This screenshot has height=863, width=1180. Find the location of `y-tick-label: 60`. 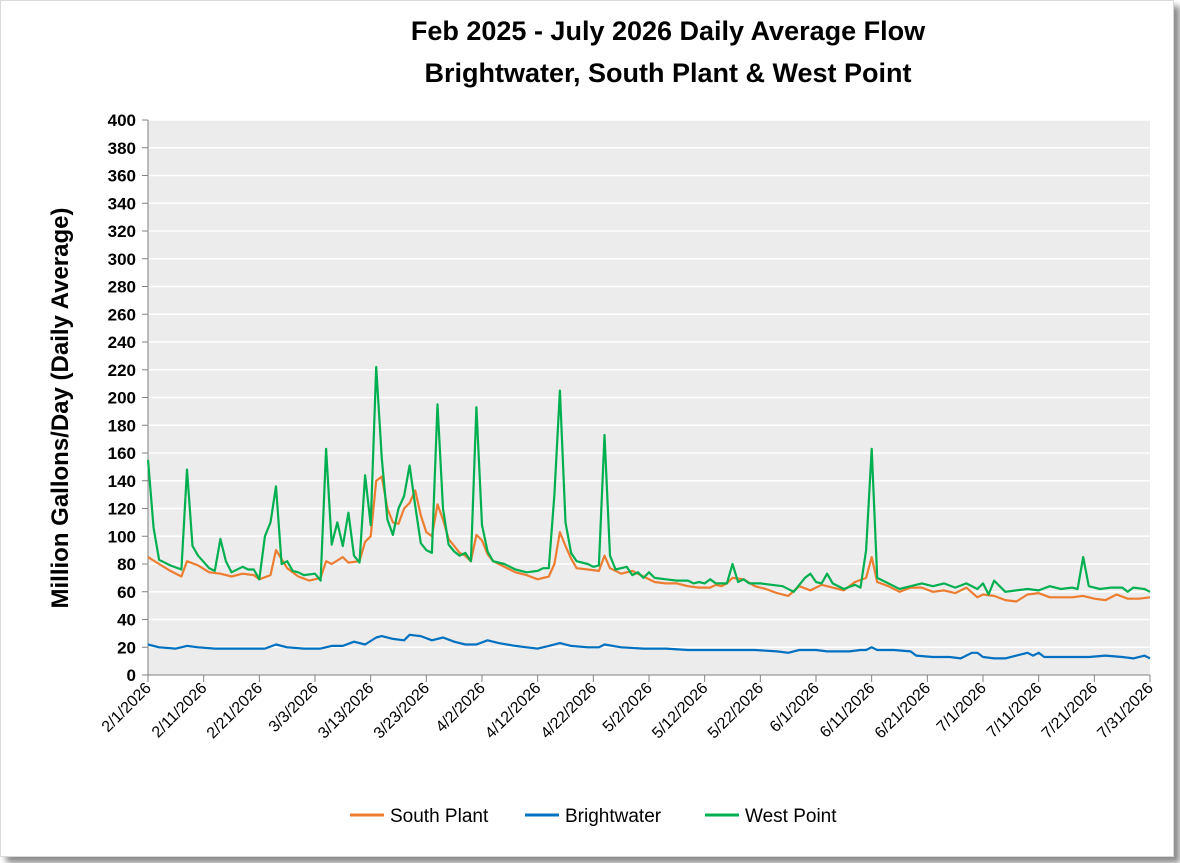

y-tick-label: 60 is located at coordinates (126, 592).